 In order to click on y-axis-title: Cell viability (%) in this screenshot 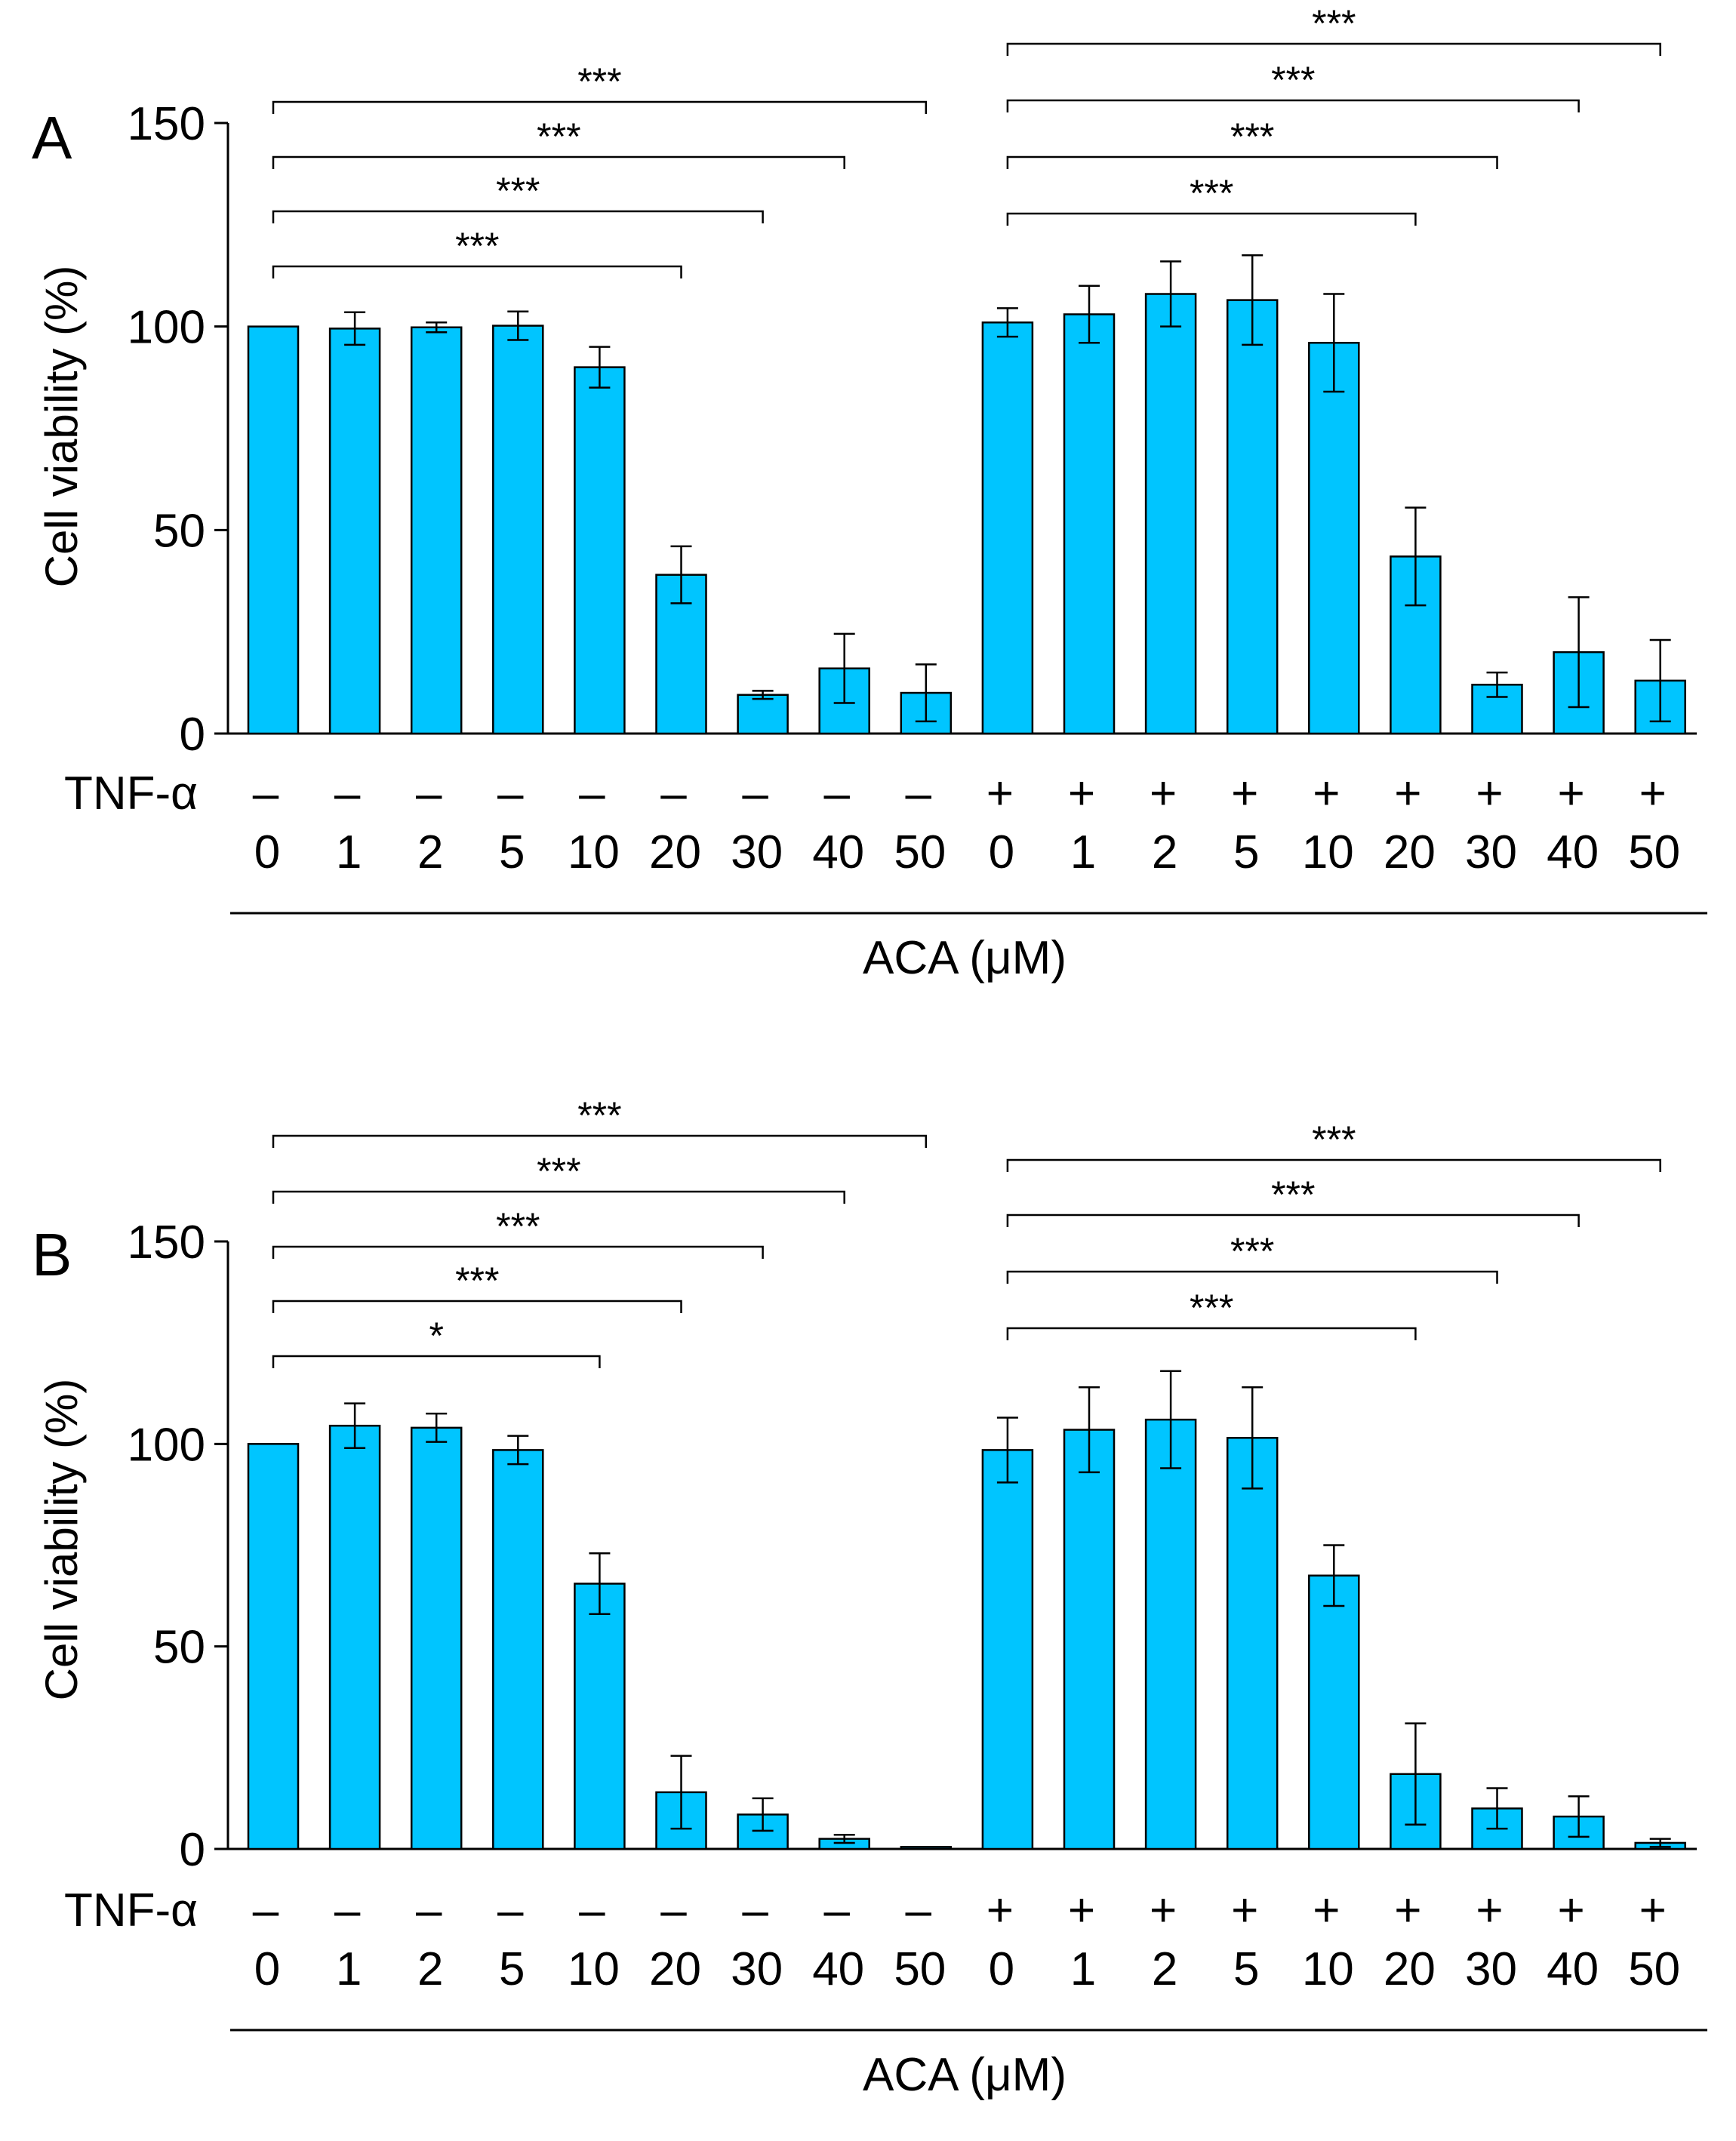, I will do `click(62, 1540)`.